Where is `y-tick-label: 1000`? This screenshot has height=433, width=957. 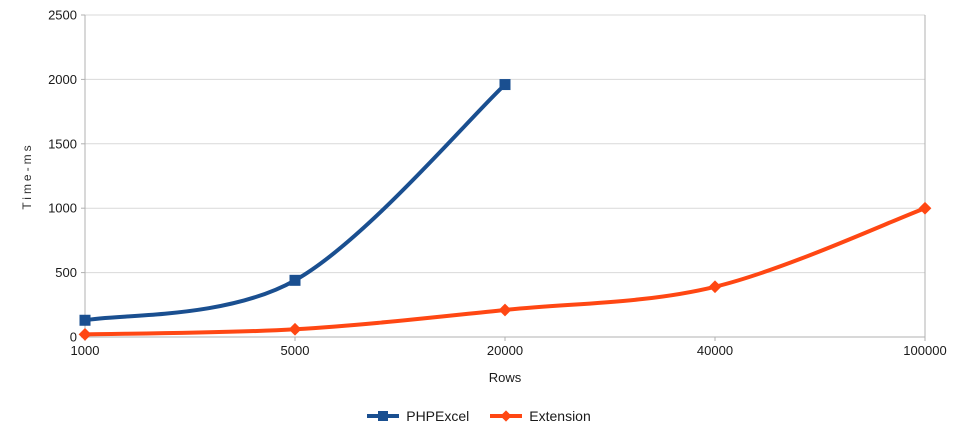 y-tick-label: 1000 is located at coordinates (62, 208).